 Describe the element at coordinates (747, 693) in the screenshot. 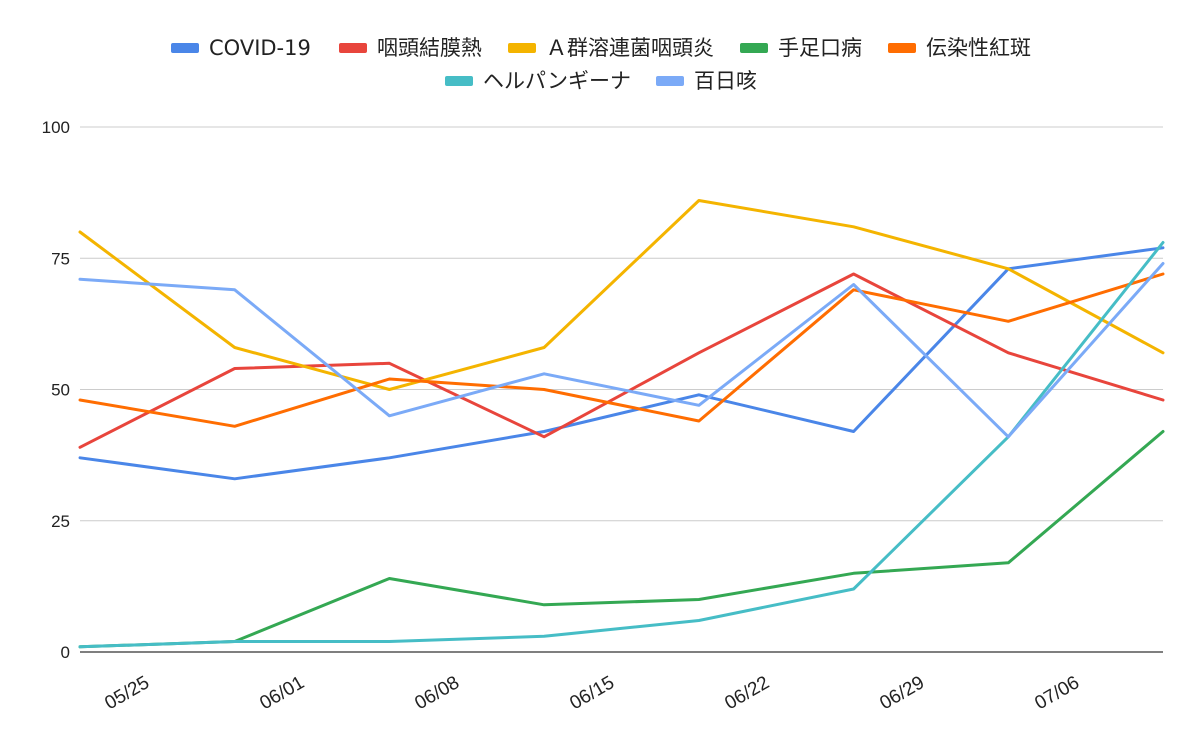

I see `x-tick-label: 06/22` at that location.